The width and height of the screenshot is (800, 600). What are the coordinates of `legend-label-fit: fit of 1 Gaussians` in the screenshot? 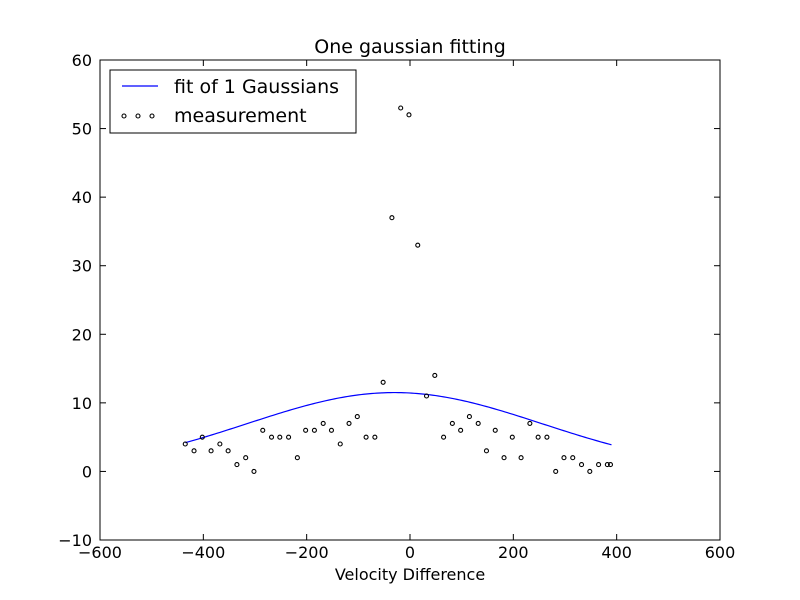 It's located at (256, 87).